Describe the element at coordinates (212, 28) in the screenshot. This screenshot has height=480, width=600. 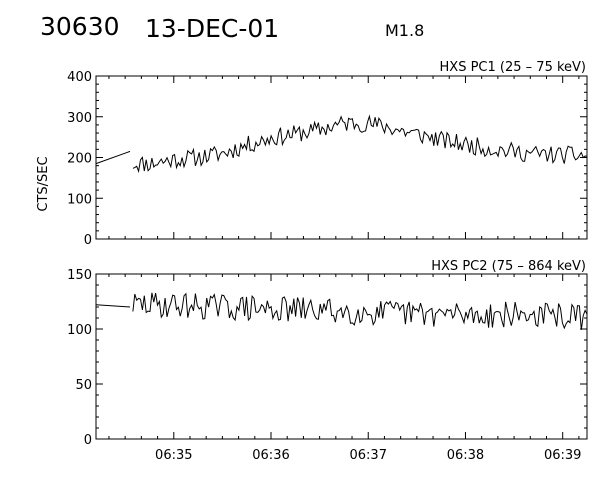
I see `event-date: 13-DEC-01` at that location.